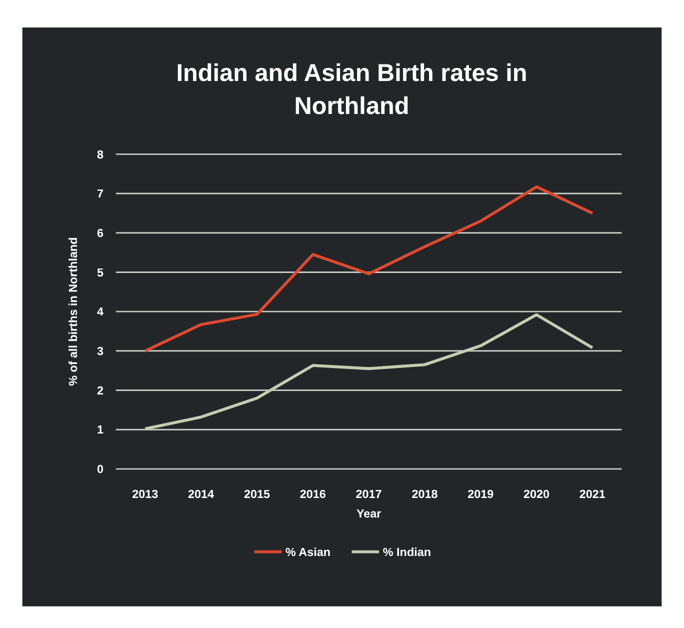 The image size is (684, 628). What do you see at coordinates (100, 155) in the screenshot?
I see `y-tick-label: 8` at bounding box center [100, 155].